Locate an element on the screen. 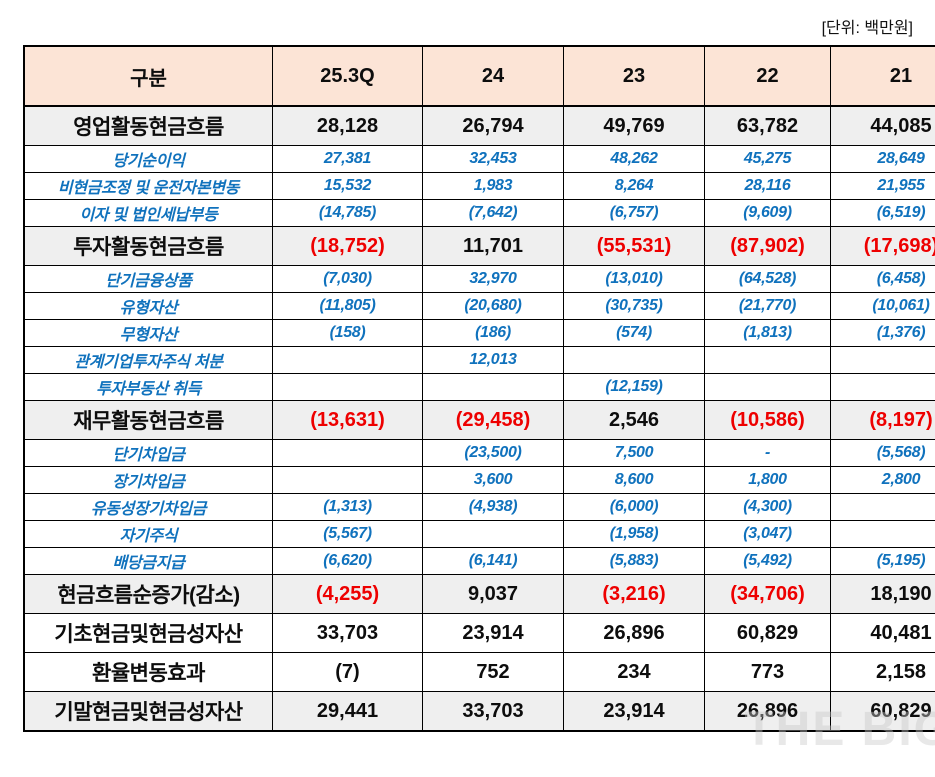 This screenshot has height=777, width=935. cell-value: 28,128 is located at coordinates (347, 125).